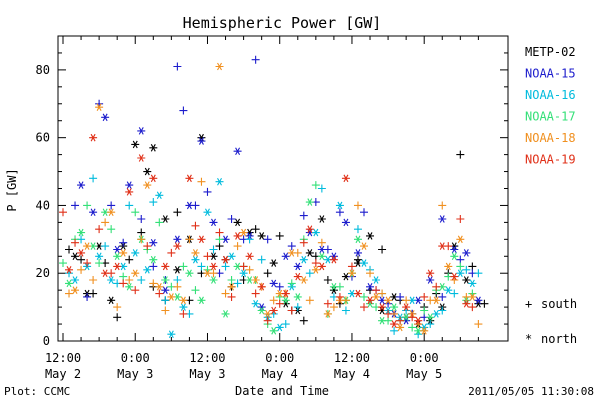 Image resolution: width=600 pixels, height=400 pixels. What do you see at coordinates (550, 95) in the screenshot?
I see `legend-noaa-16: NOAA-16` at bounding box center [550, 95].